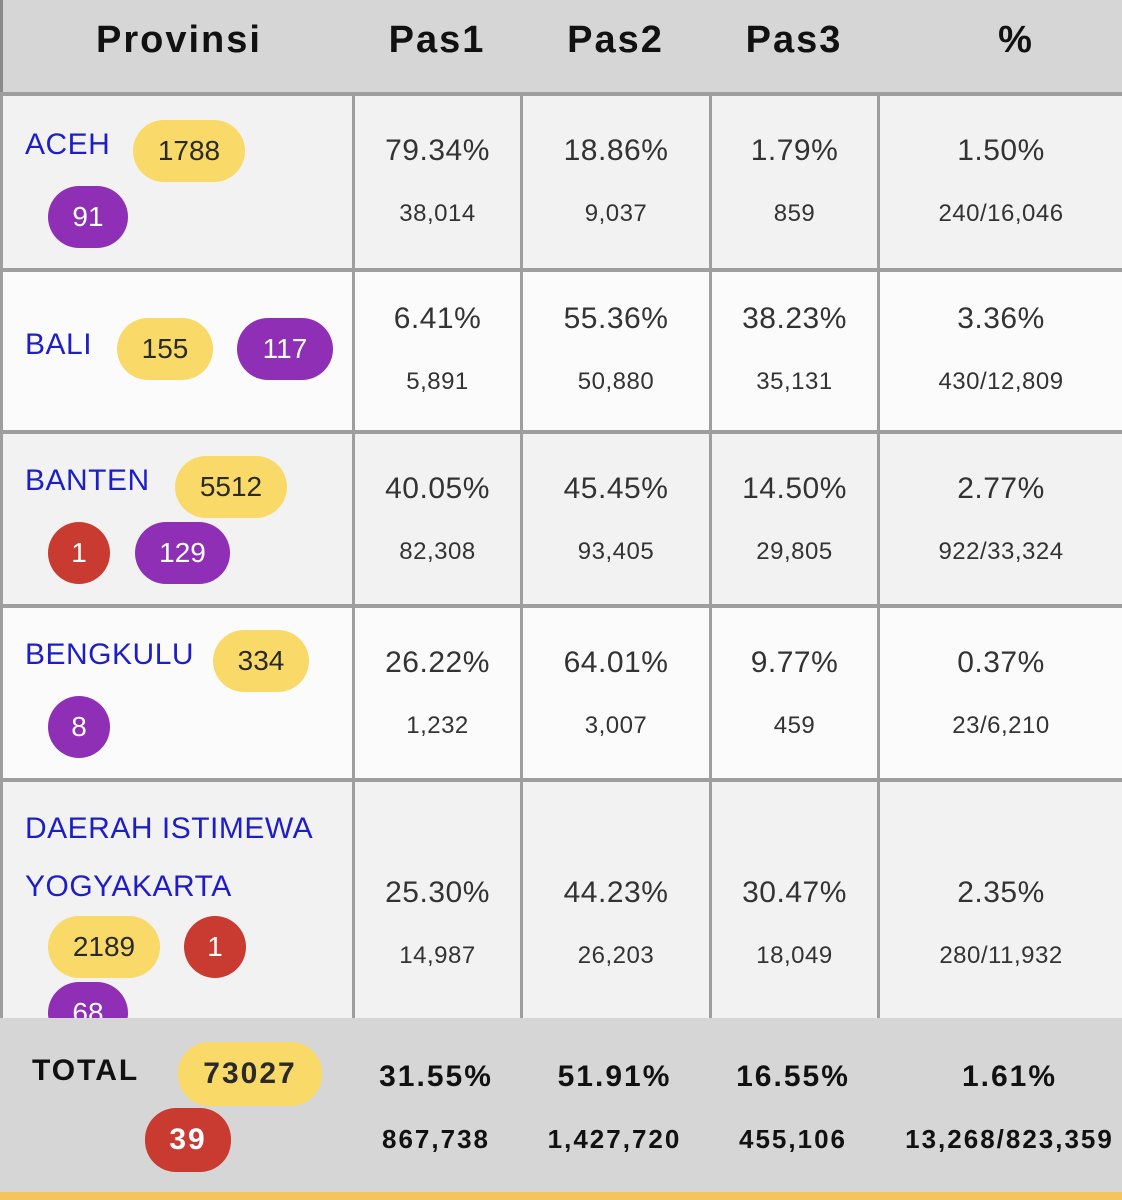 This screenshot has width=1122, height=1200. What do you see at coordinates (616, 488) in the screenshot?
I see `pas2-percent: 45.45%` at bounding box center [616, 488].